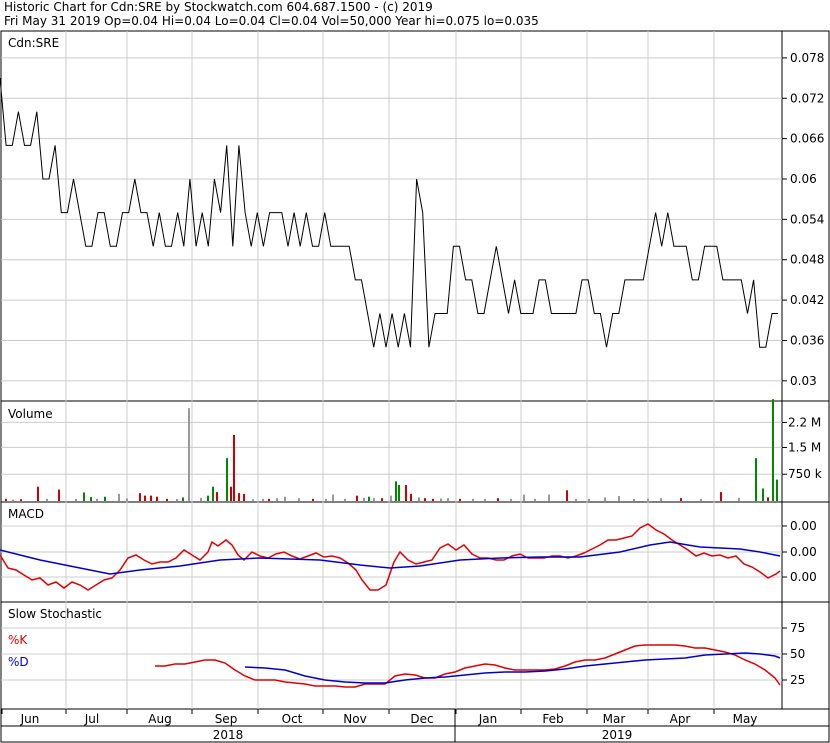 This screenshot has height=743, width=830. What do you see at coordinates (807, 58) in the screenshot?
I see `price-tick-label: 0.078` at bounding box center [807, 58].